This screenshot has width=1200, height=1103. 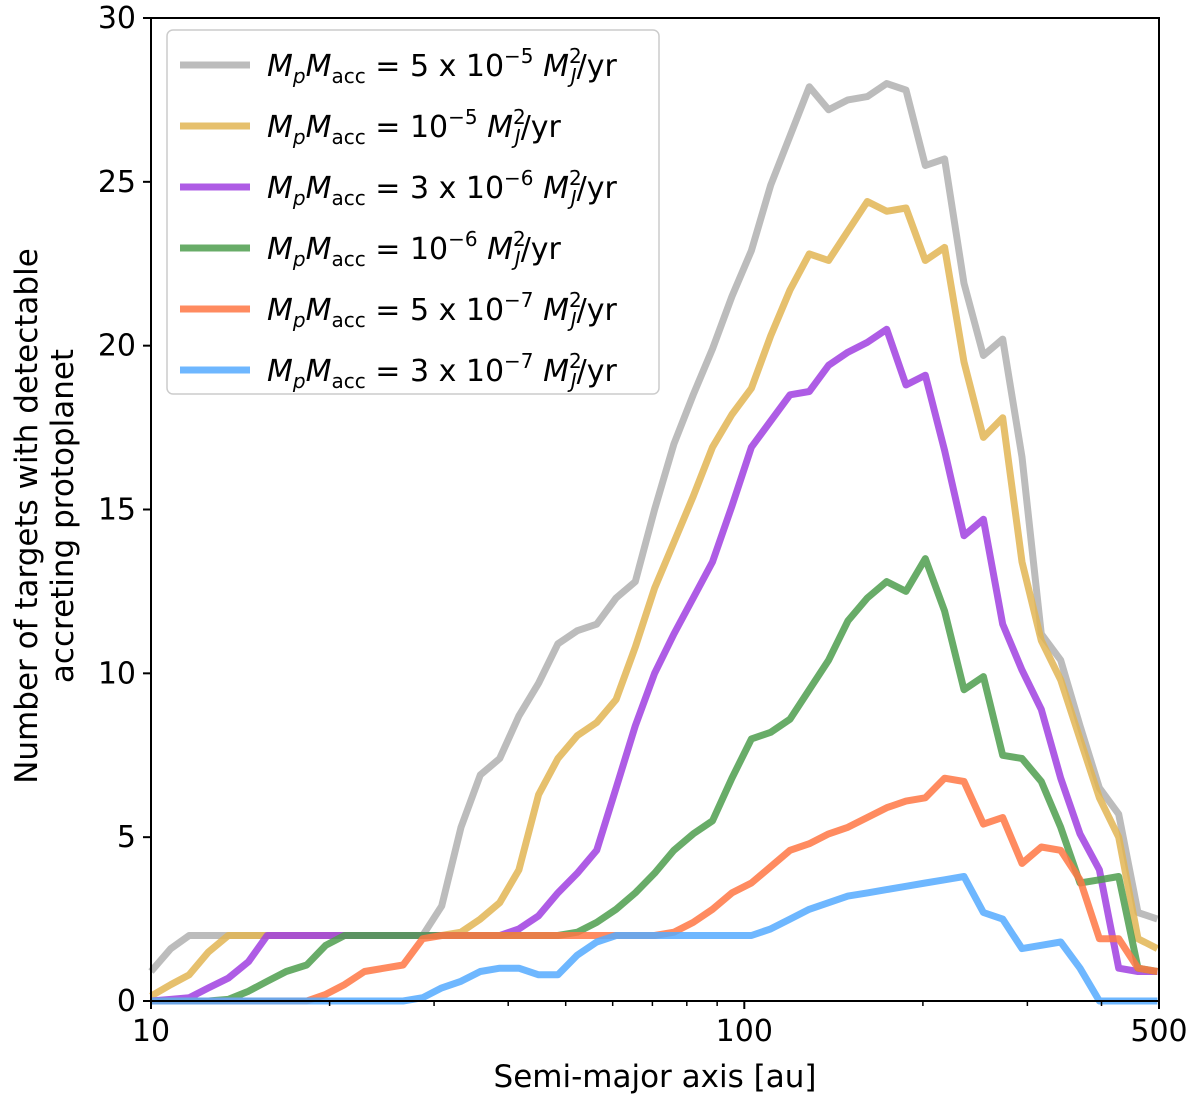 I want to click on y-tick-label: 30, so click(x=117, y=18).